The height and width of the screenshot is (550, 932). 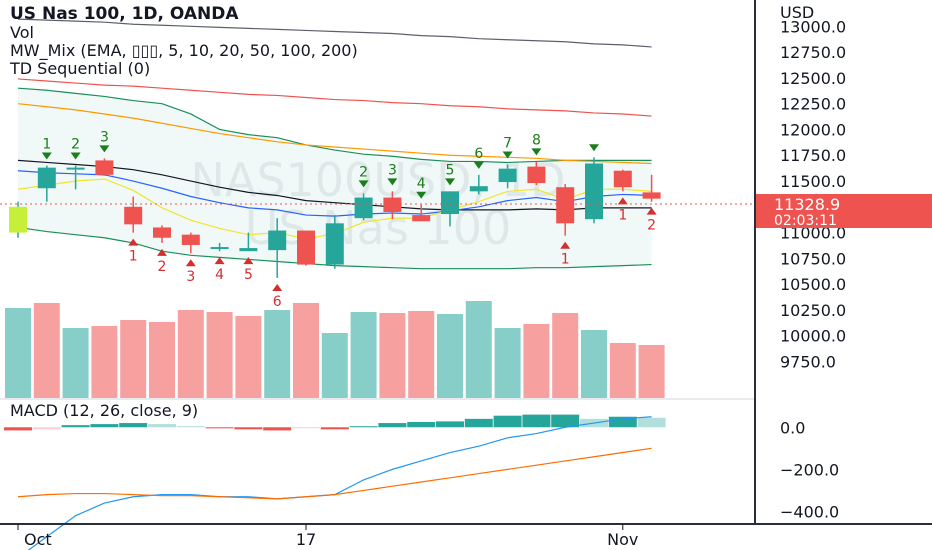 What do you see at coordinates (306, 539) in the screenshot?
I see `time-tick-label: 17` at bounding box center [306, 539].